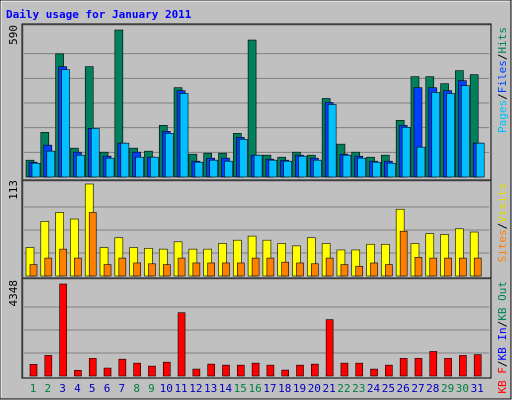  What do you see at coordinates (151, 388) in the screenshot?
I see `x-tick-label: 9` at bounding box center [151, 388].